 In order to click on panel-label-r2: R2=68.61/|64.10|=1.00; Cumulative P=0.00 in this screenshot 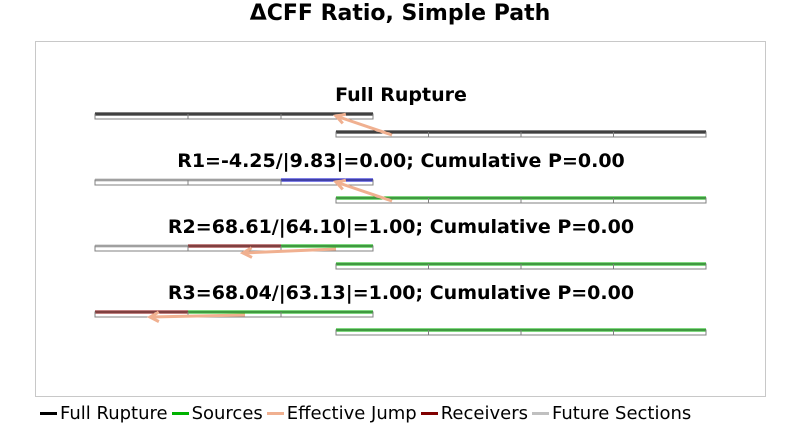, I will do `click(401, 227)`.